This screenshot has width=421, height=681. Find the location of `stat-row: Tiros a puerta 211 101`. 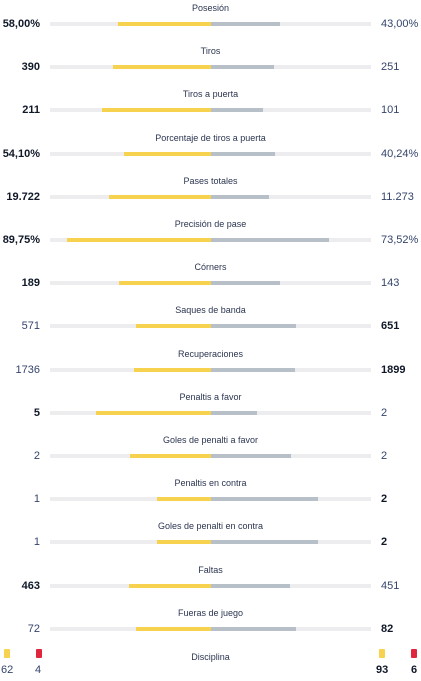

stat-row: Tiros a puerta 211 101 is located at coordinates (210, 109).